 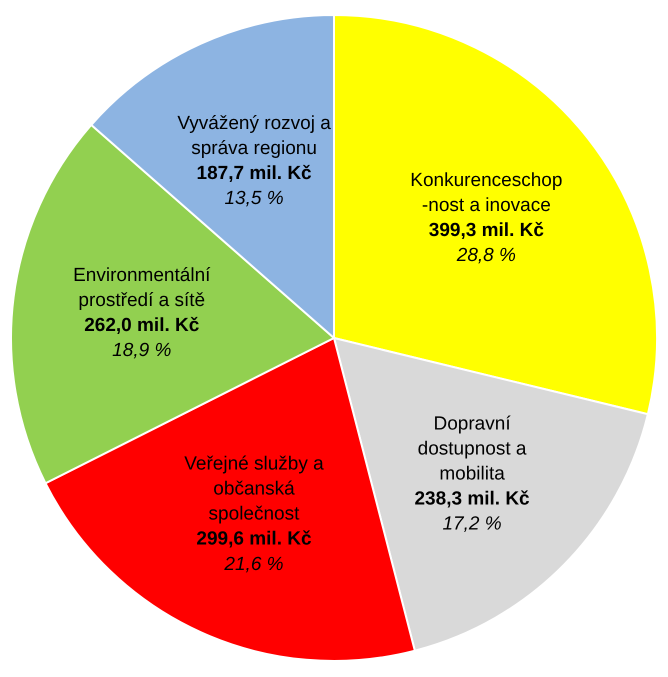 I want to click on slice-label: Environmentální prostředí a sítě, so click(x=142, y=288).